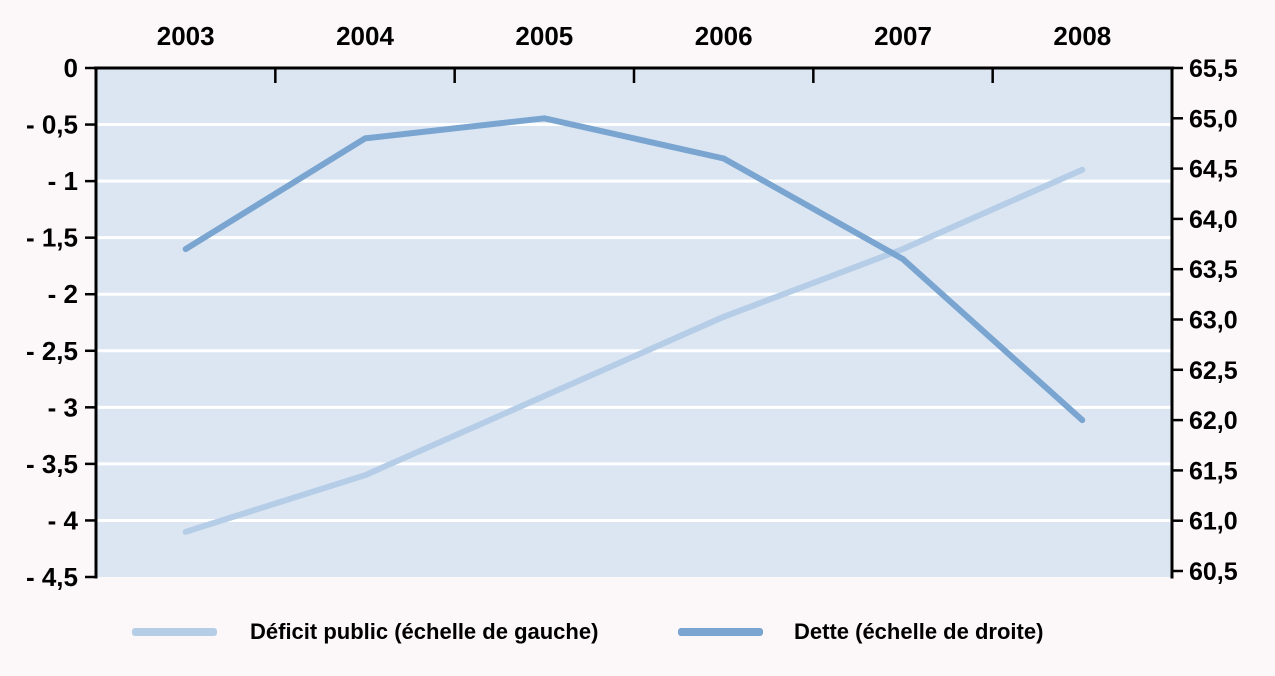 The image size is (1275, 676). What do you see at coordinates (1213, 270) in the screenshot?
I see `right-axis-tick-label: 63,5` at bounding box center [1213, 270].